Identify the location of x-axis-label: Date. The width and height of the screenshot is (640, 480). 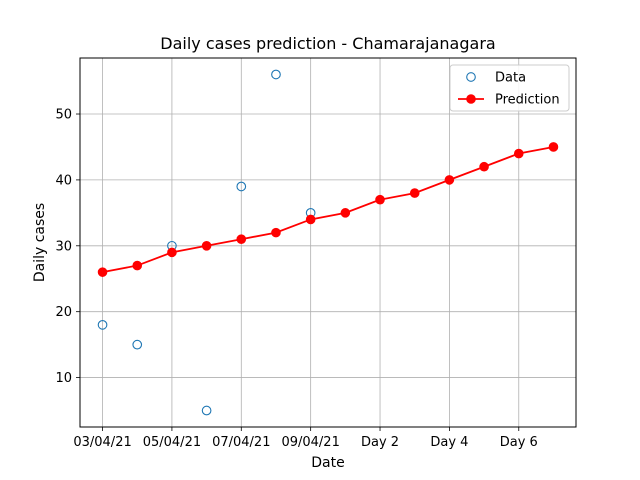
(327, 463).